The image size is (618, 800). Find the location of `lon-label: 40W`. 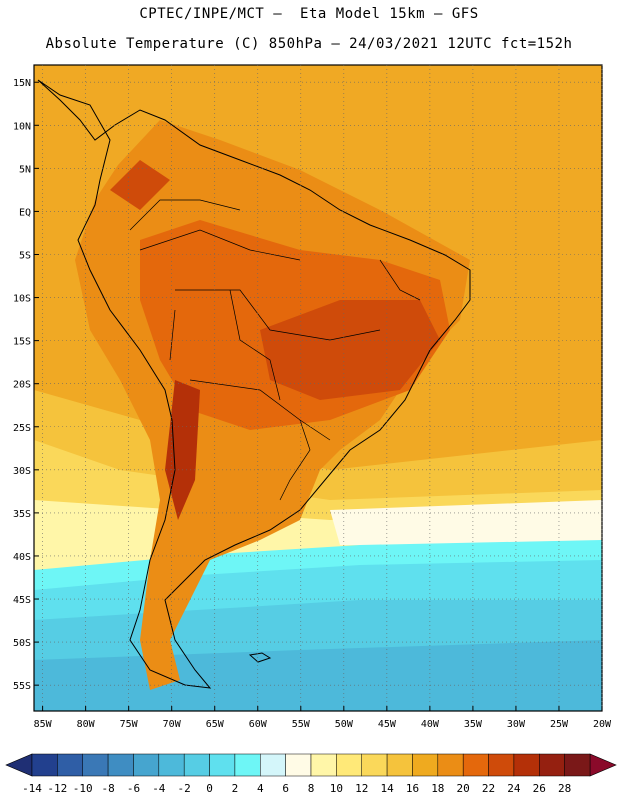

lon-label: 40W is located at coordinates (430, 724).